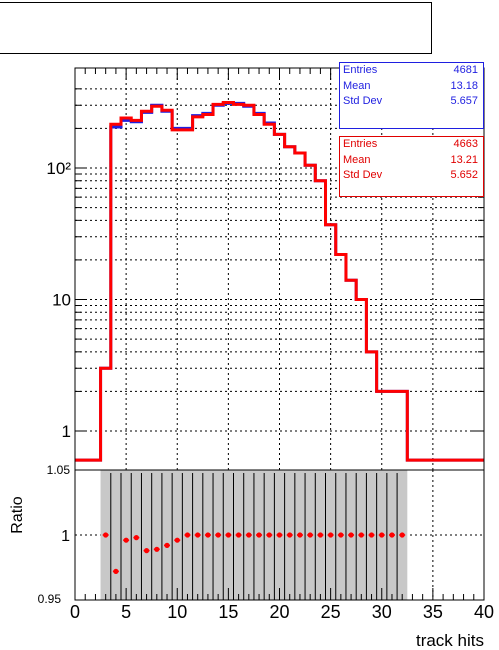  Describe the element at coordinates (464, 159) in the screenshot. I see `stat-red-value: 13.21` at that location.